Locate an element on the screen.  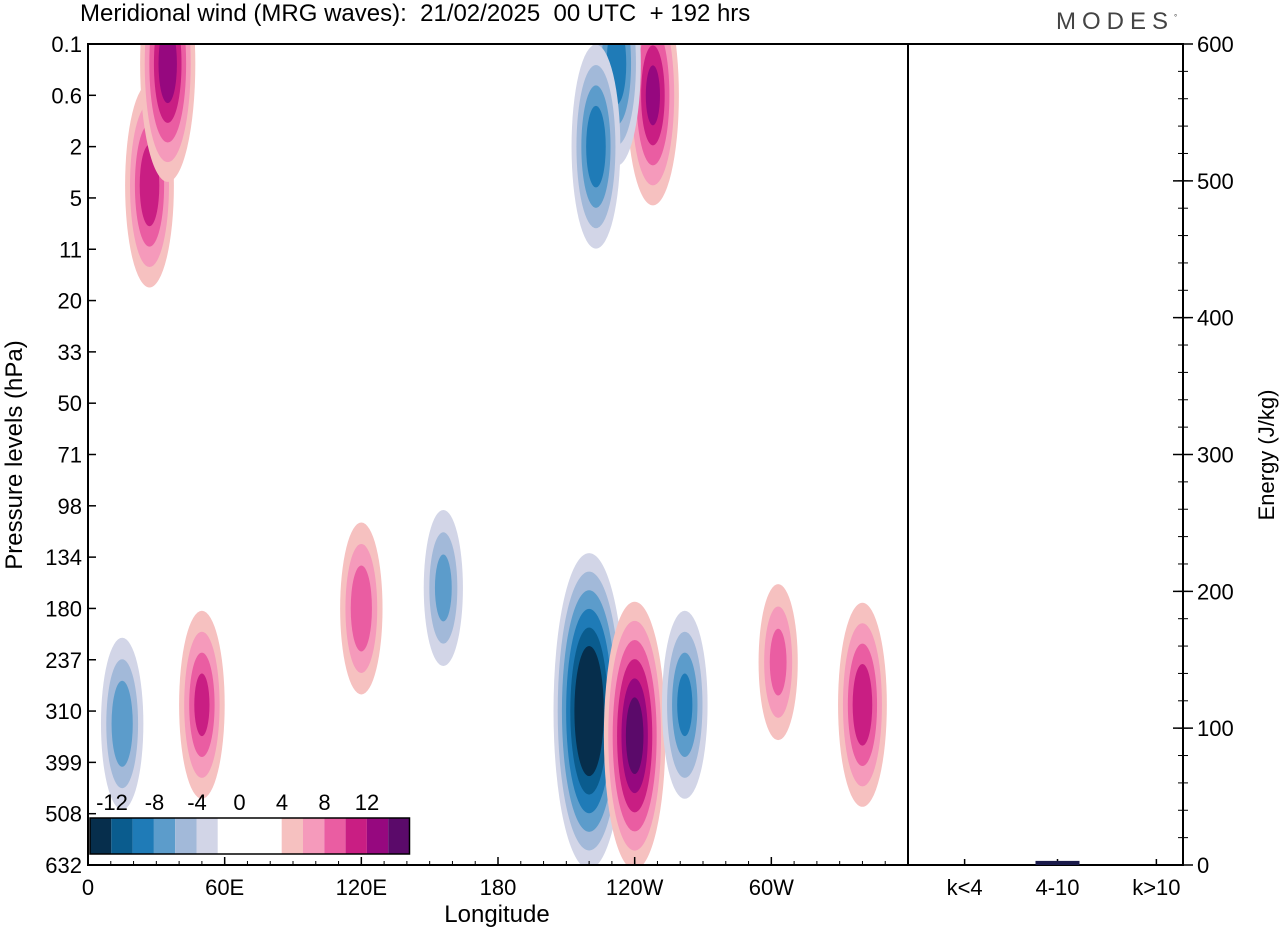
y-tick-label: 180 is located at coordinates (63, 608).